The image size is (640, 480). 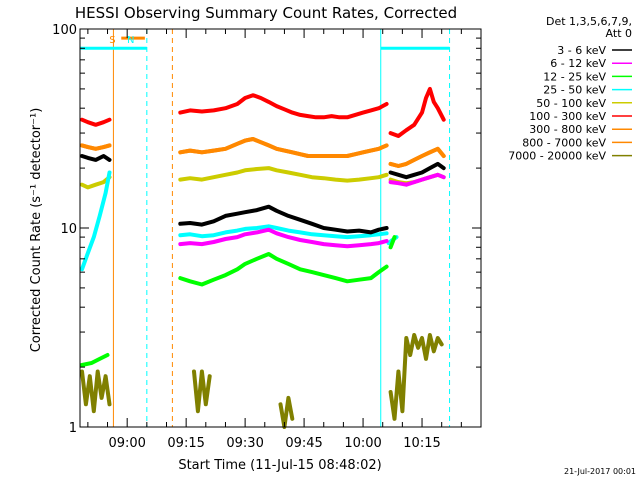 I want to click on annotation-label-s: S, so click(x=112, y=40).